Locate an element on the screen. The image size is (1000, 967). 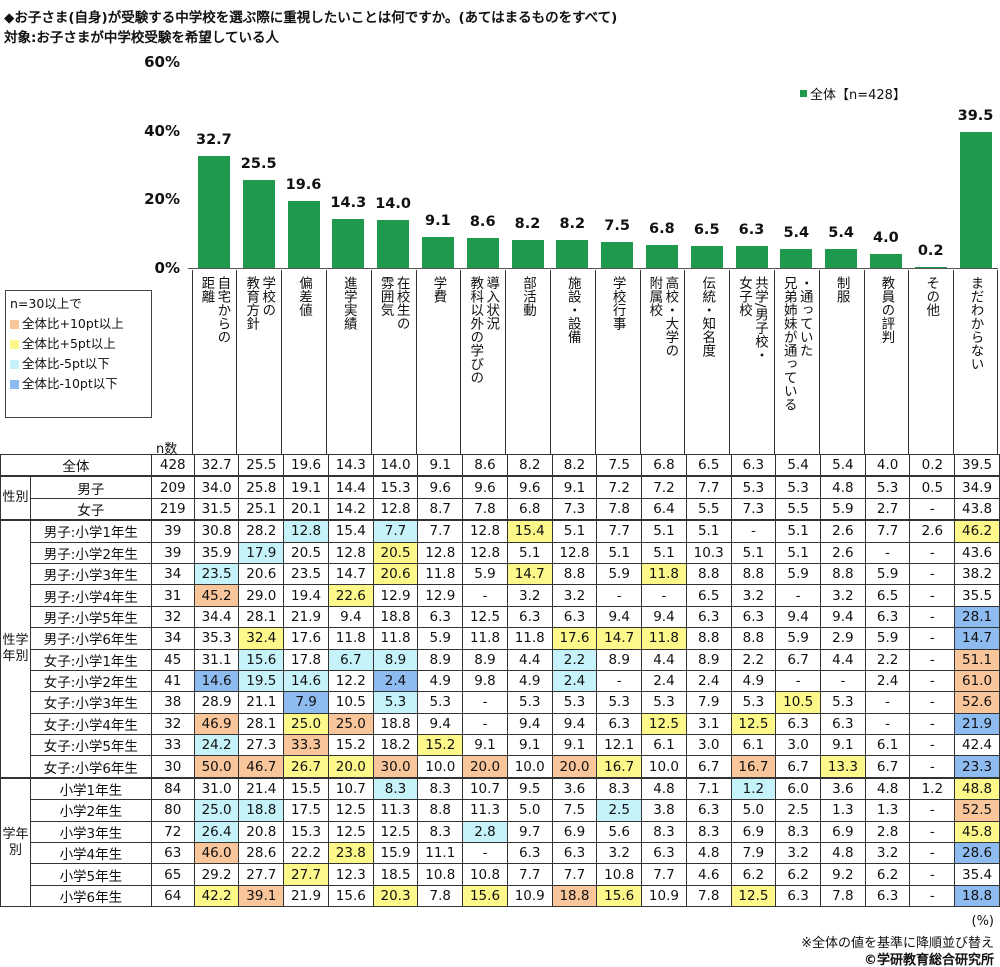
category-header: 部活動 is located at coordinates (527, 362).